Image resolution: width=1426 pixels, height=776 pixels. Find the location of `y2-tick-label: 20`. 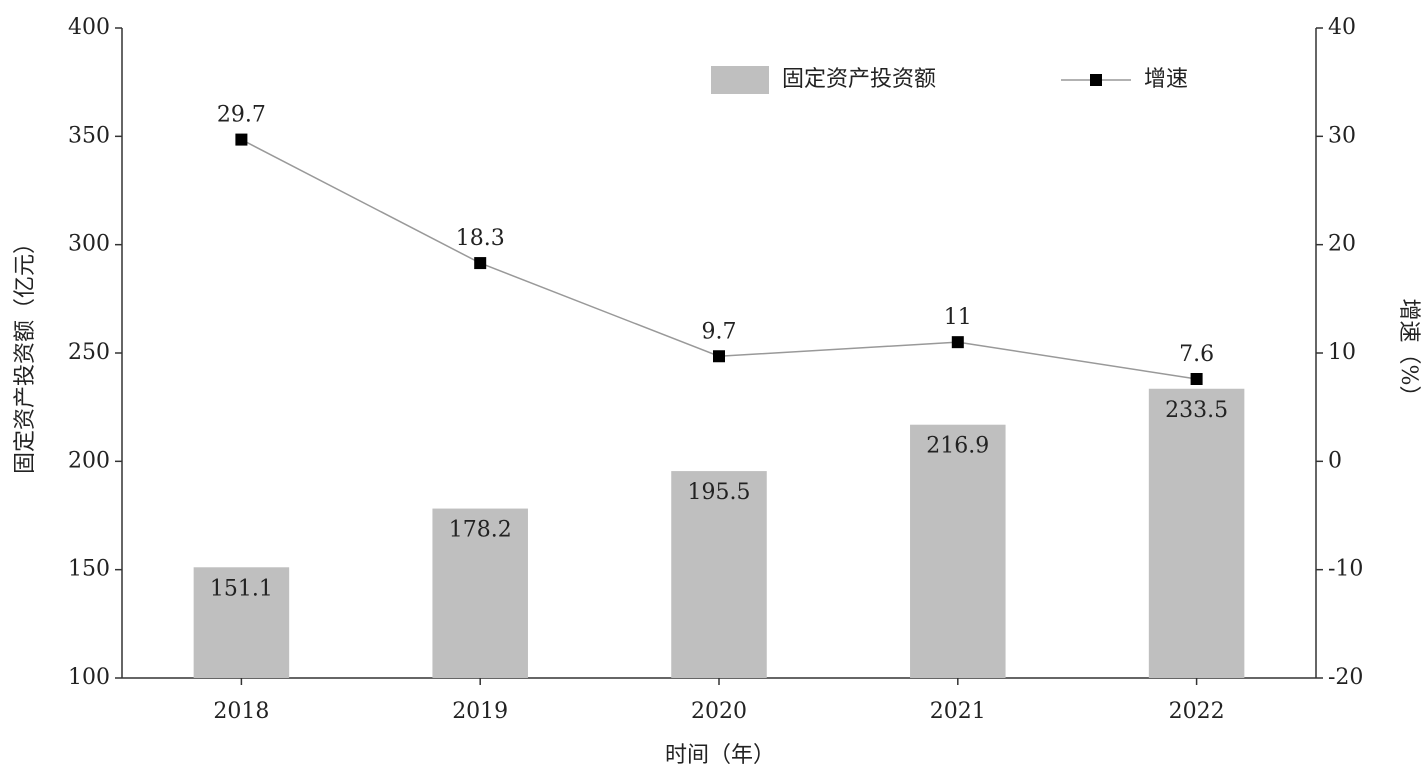

y2-tick-label: 20 is located at coordinates (1342, 244).